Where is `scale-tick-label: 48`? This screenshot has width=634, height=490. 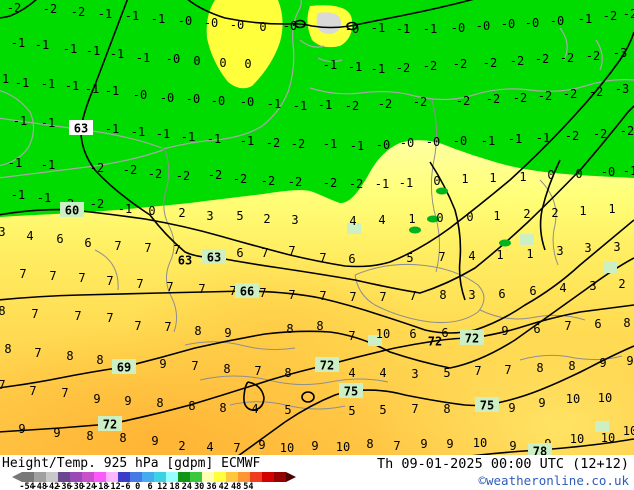
scale-tick-label: 48 is located at coordinates (236, 486).